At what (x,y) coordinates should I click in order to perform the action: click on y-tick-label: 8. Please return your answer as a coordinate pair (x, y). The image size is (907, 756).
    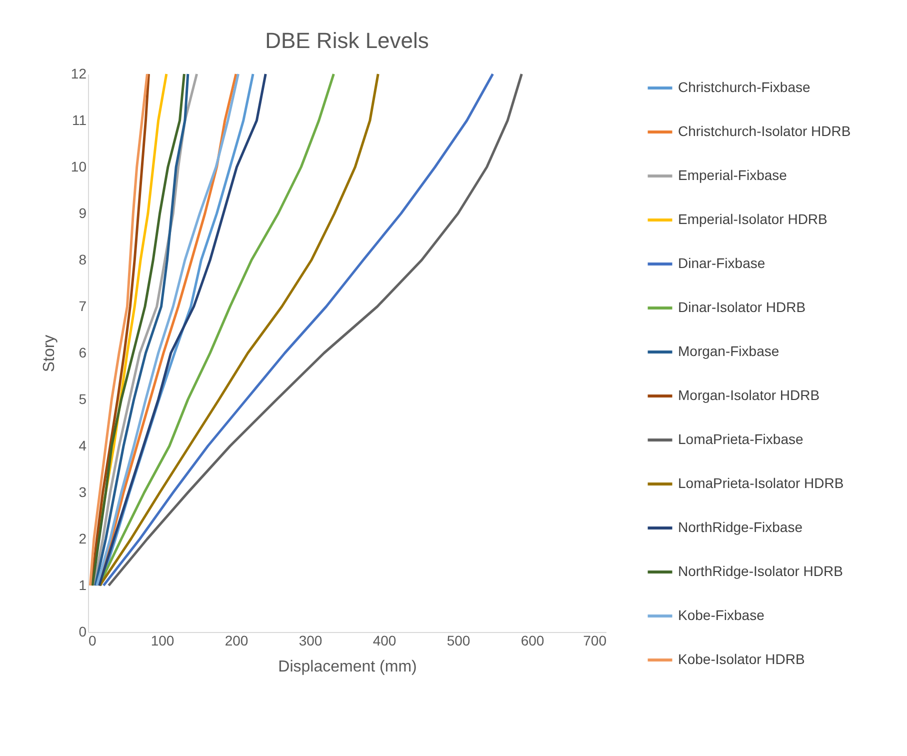
    Looking at the image, I should click on (82, 260).